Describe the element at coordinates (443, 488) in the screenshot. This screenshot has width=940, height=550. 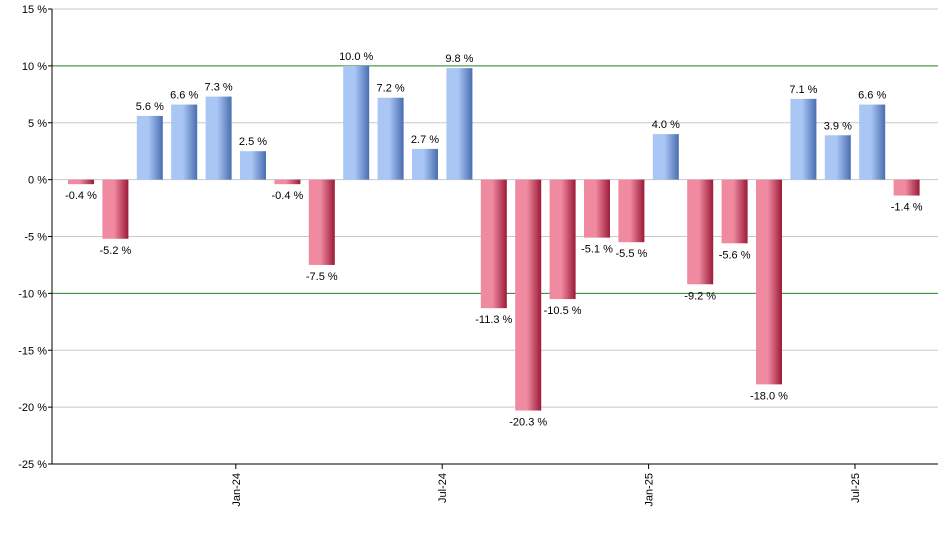
I see `x-tick-label: Jul-24` at that location.